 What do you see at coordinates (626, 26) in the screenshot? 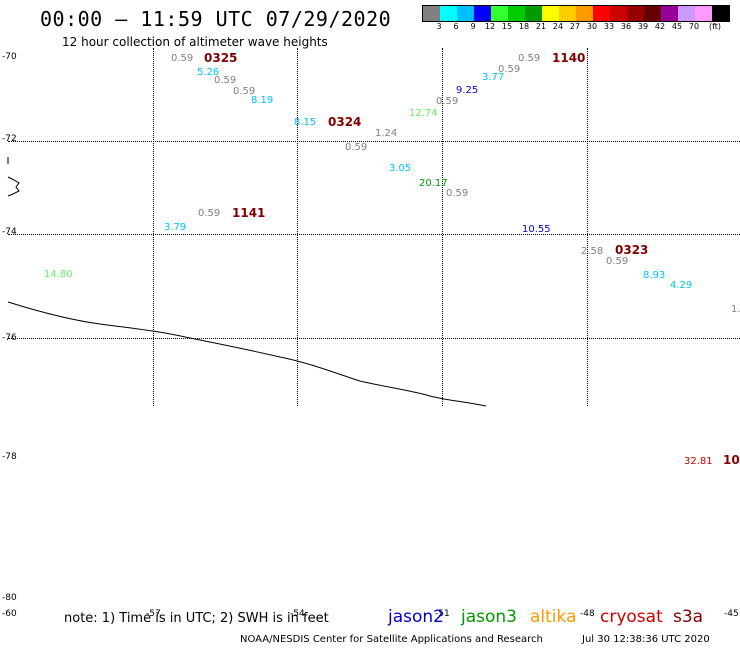
I see `color-scale-tick: 36` at bounding box center [626, 26].